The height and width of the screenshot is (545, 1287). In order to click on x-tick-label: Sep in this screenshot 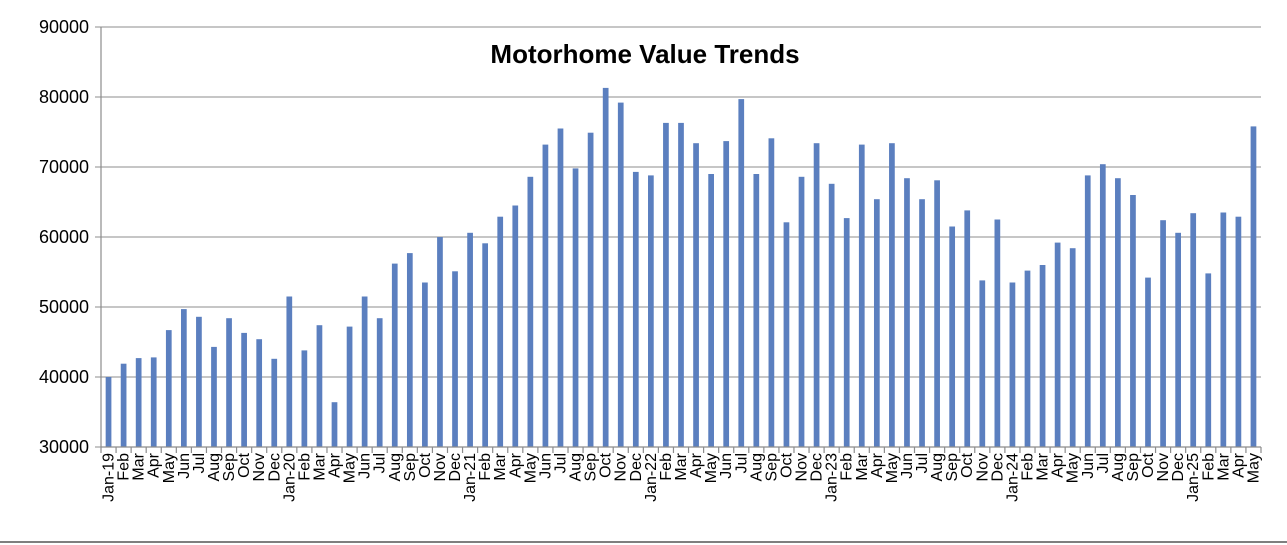, I will do `click(771, 467)`.